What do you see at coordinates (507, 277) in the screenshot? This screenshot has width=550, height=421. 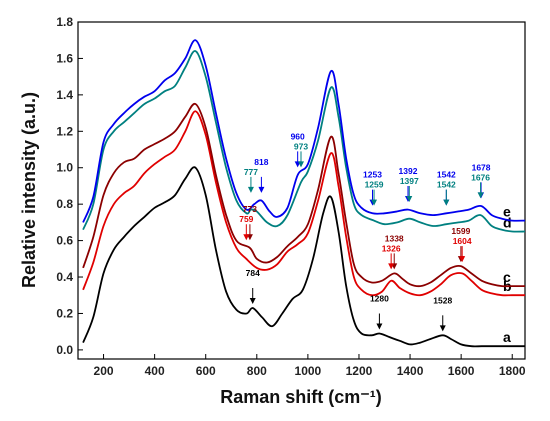 I see `series-label-c: c` at bounding box center [507, 277].